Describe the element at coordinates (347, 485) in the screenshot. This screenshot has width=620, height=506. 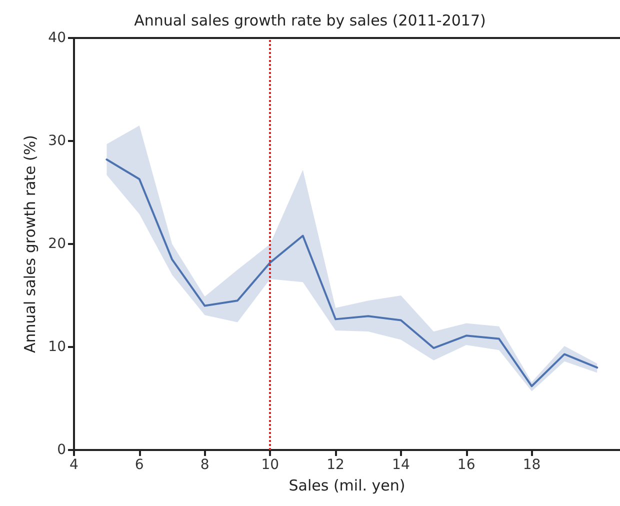
I see `x-axis-title: Sales (mil. yen)` at that location.